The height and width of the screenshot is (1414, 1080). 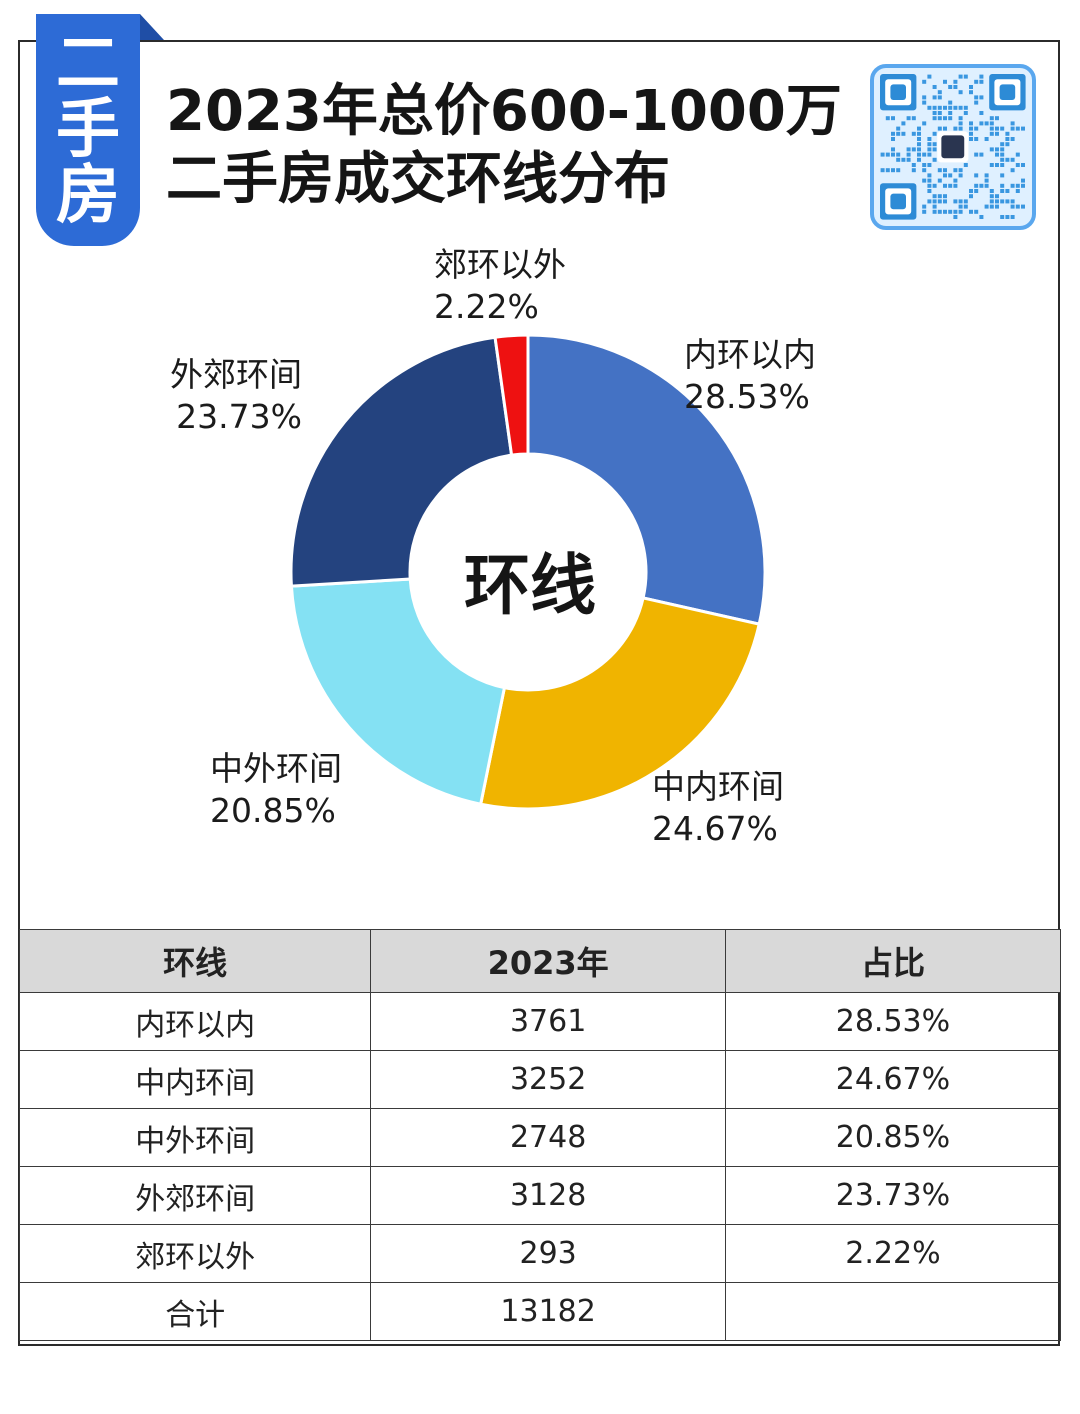 I want to click on table-cell: 2.22%, so click(x=893, y=1253).